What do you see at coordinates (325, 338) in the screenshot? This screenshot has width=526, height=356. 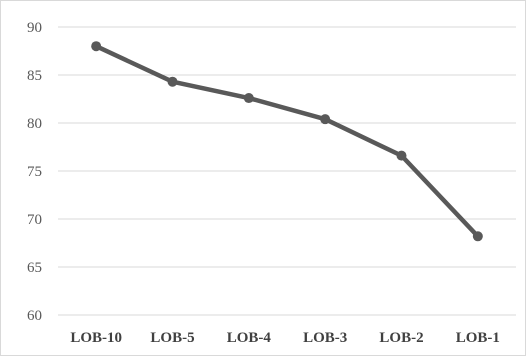 I see `x-category-label: LOB-3` at bounding box center [325, 338].